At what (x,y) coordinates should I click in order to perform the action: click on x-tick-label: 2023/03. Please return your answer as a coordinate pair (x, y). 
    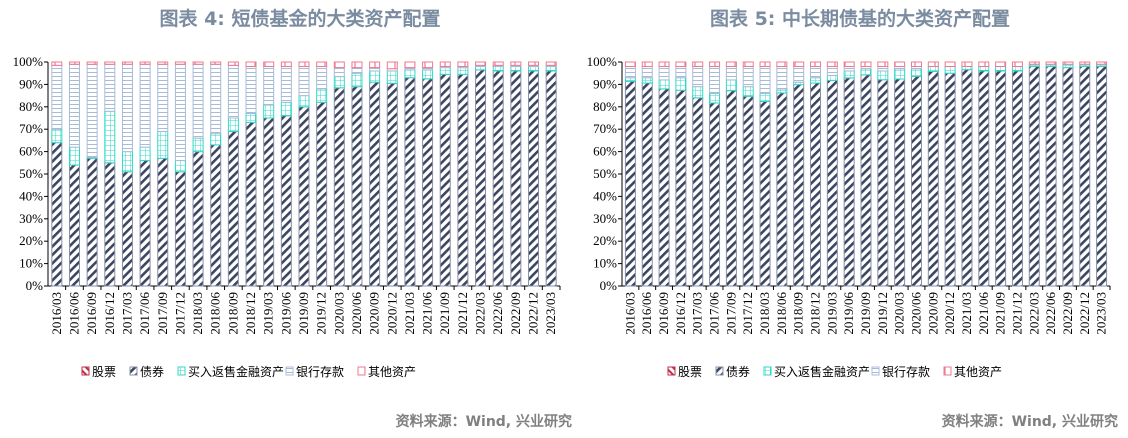
    Looking at the image, I should click on (550, 313).